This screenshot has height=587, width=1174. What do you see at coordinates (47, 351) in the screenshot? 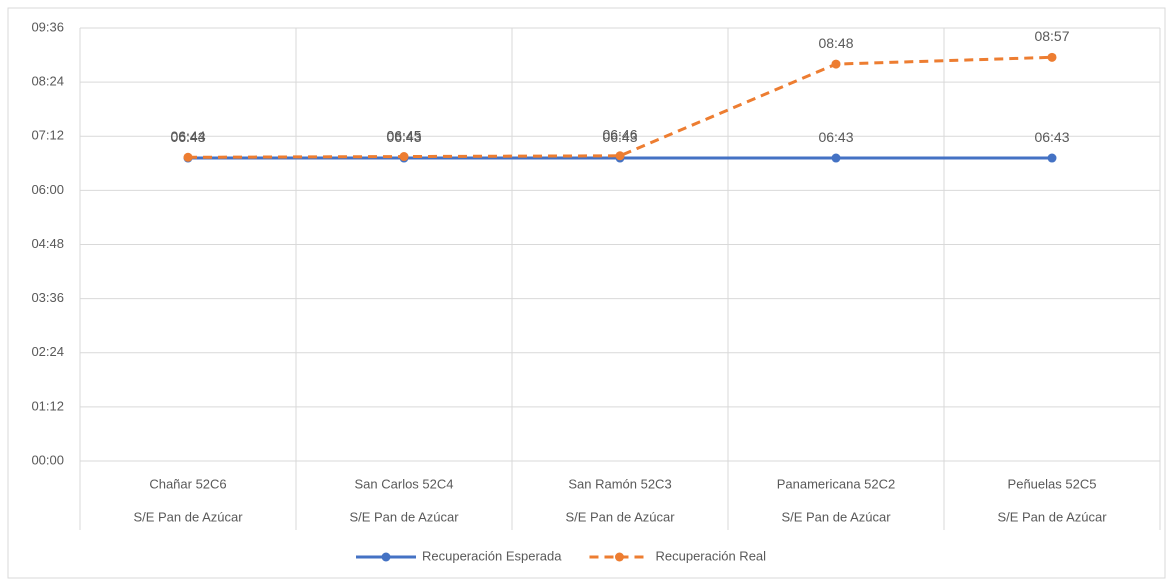
I see `y-tick-label: 02:24` at bounding box center [47, 351].